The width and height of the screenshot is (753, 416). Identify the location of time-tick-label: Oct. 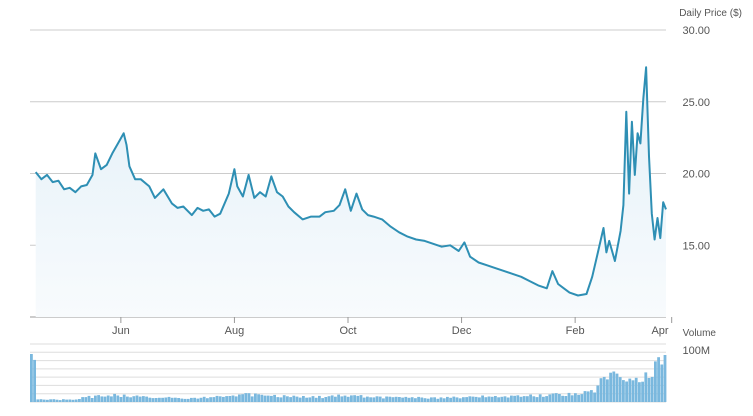
(347, 331).